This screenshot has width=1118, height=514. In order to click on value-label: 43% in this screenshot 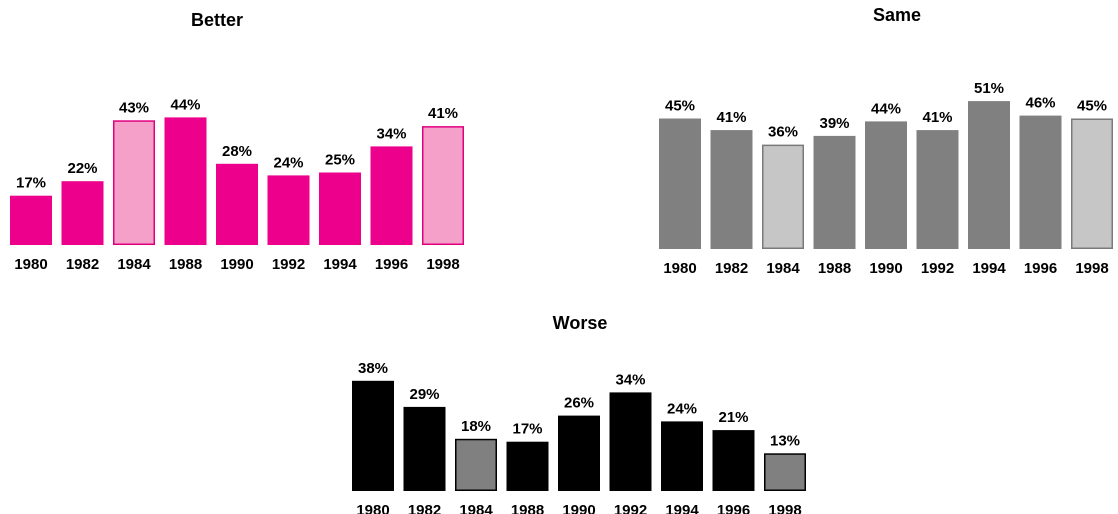, I will do `click(134, 107)`.